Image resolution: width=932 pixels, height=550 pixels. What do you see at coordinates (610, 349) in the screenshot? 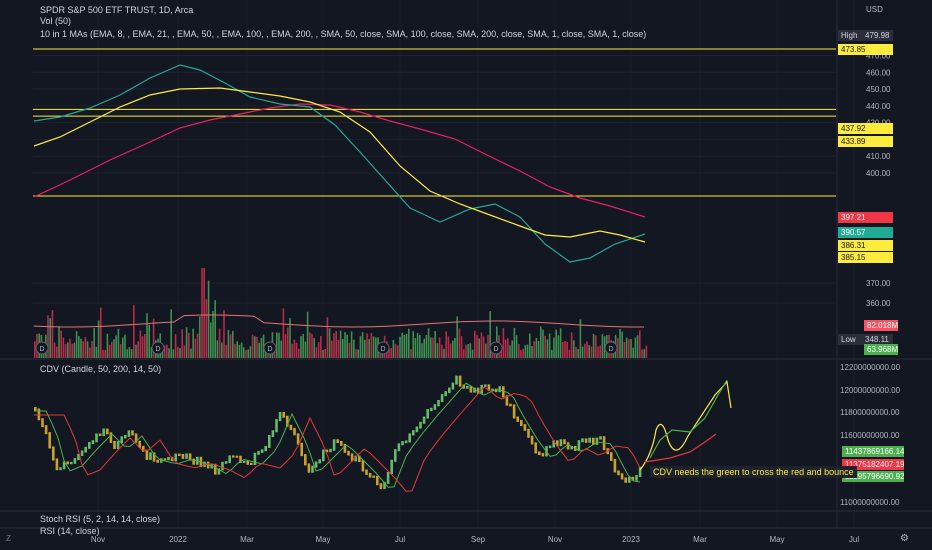
I see `dividend-label: D` at bounding box center [610, 349].